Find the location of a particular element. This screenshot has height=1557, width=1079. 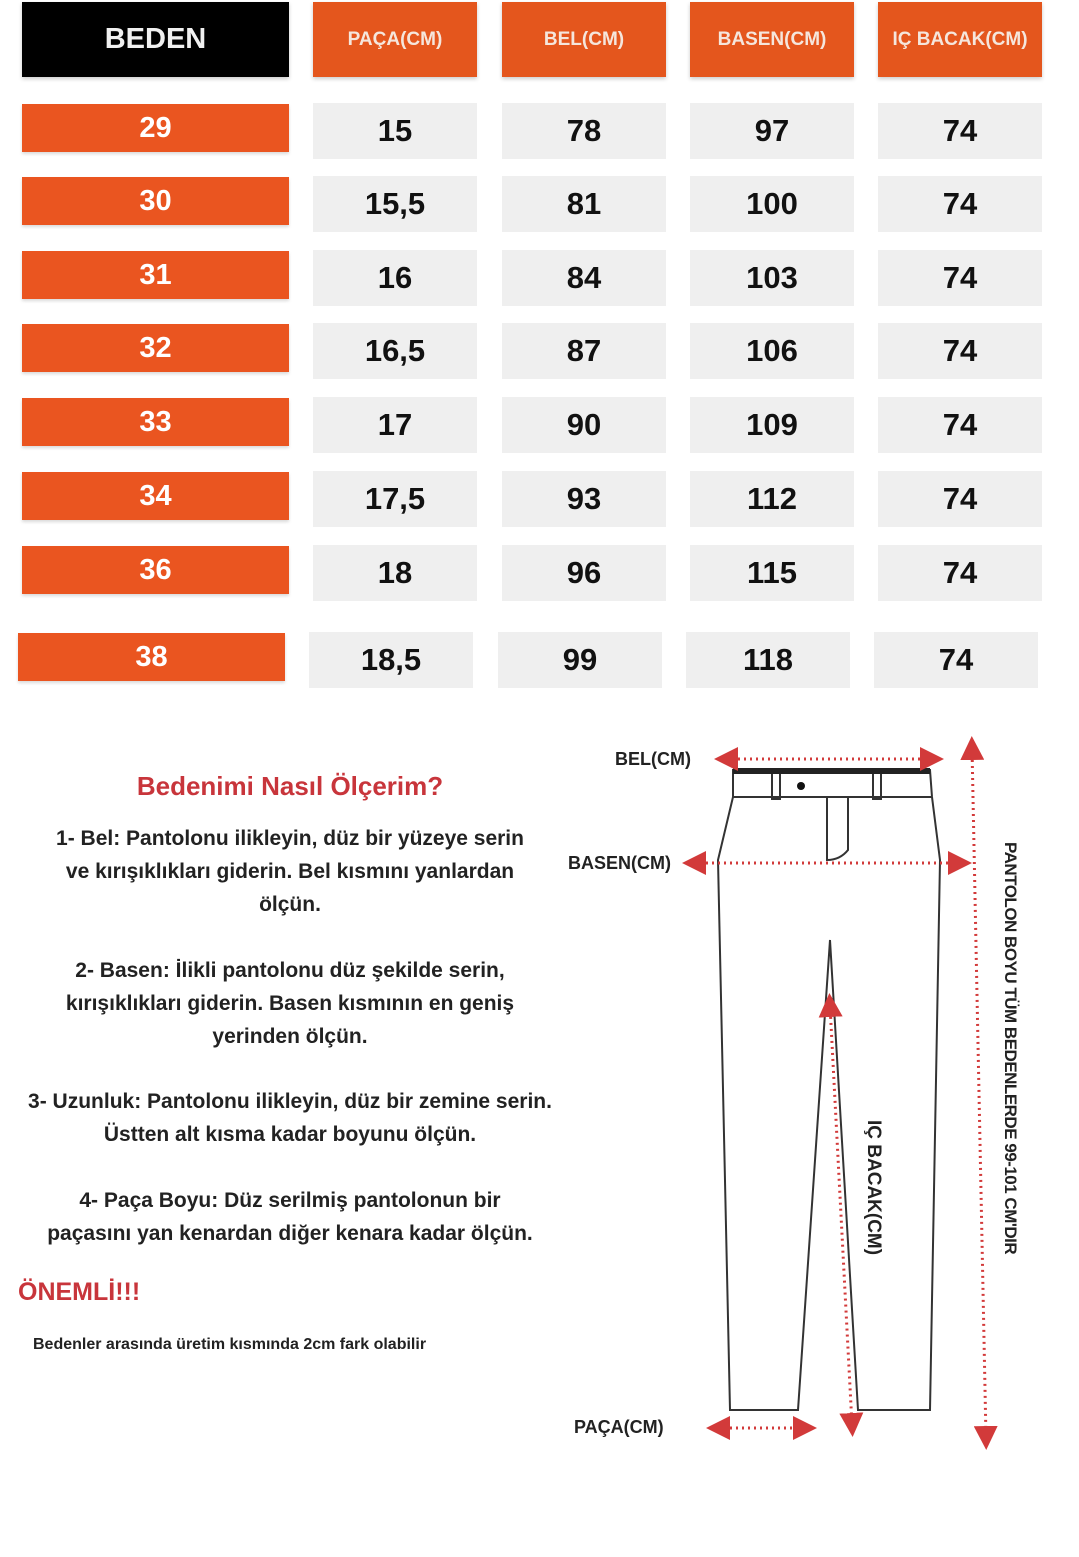

column-header: IÇ BACAK(CM) is located at coordinates (960, 39).